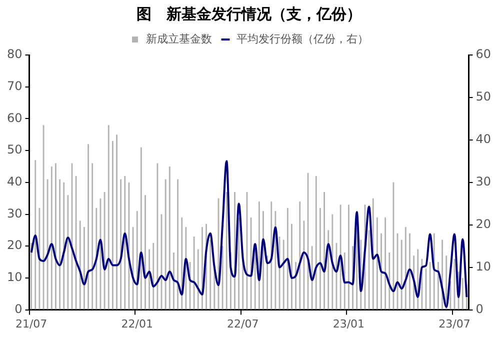 This screenshot has height=338, width=500. I want to click on x-tick-label: 22/07, so click(243, 323).